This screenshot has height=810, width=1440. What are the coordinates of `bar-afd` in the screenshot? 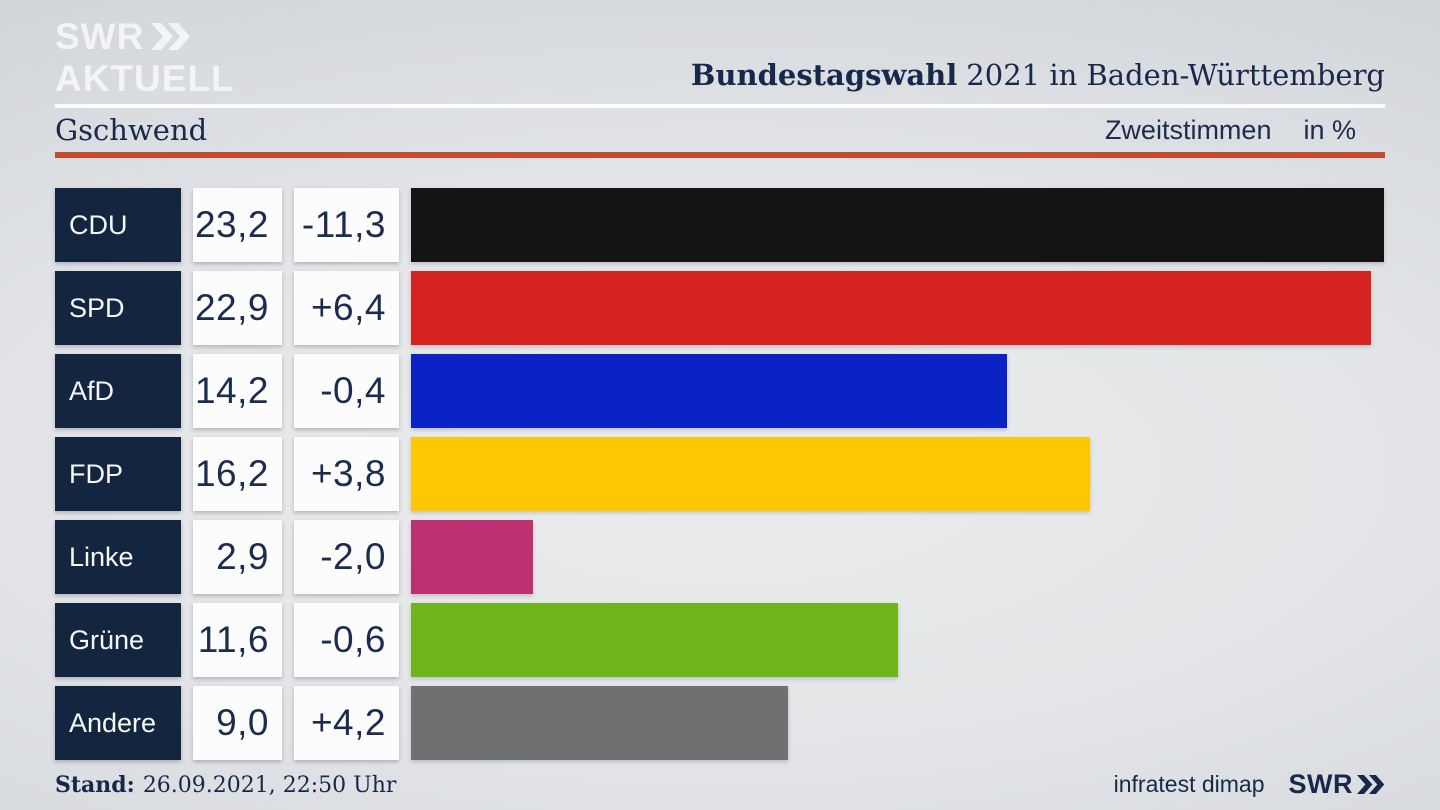 It's located at (709, 391).